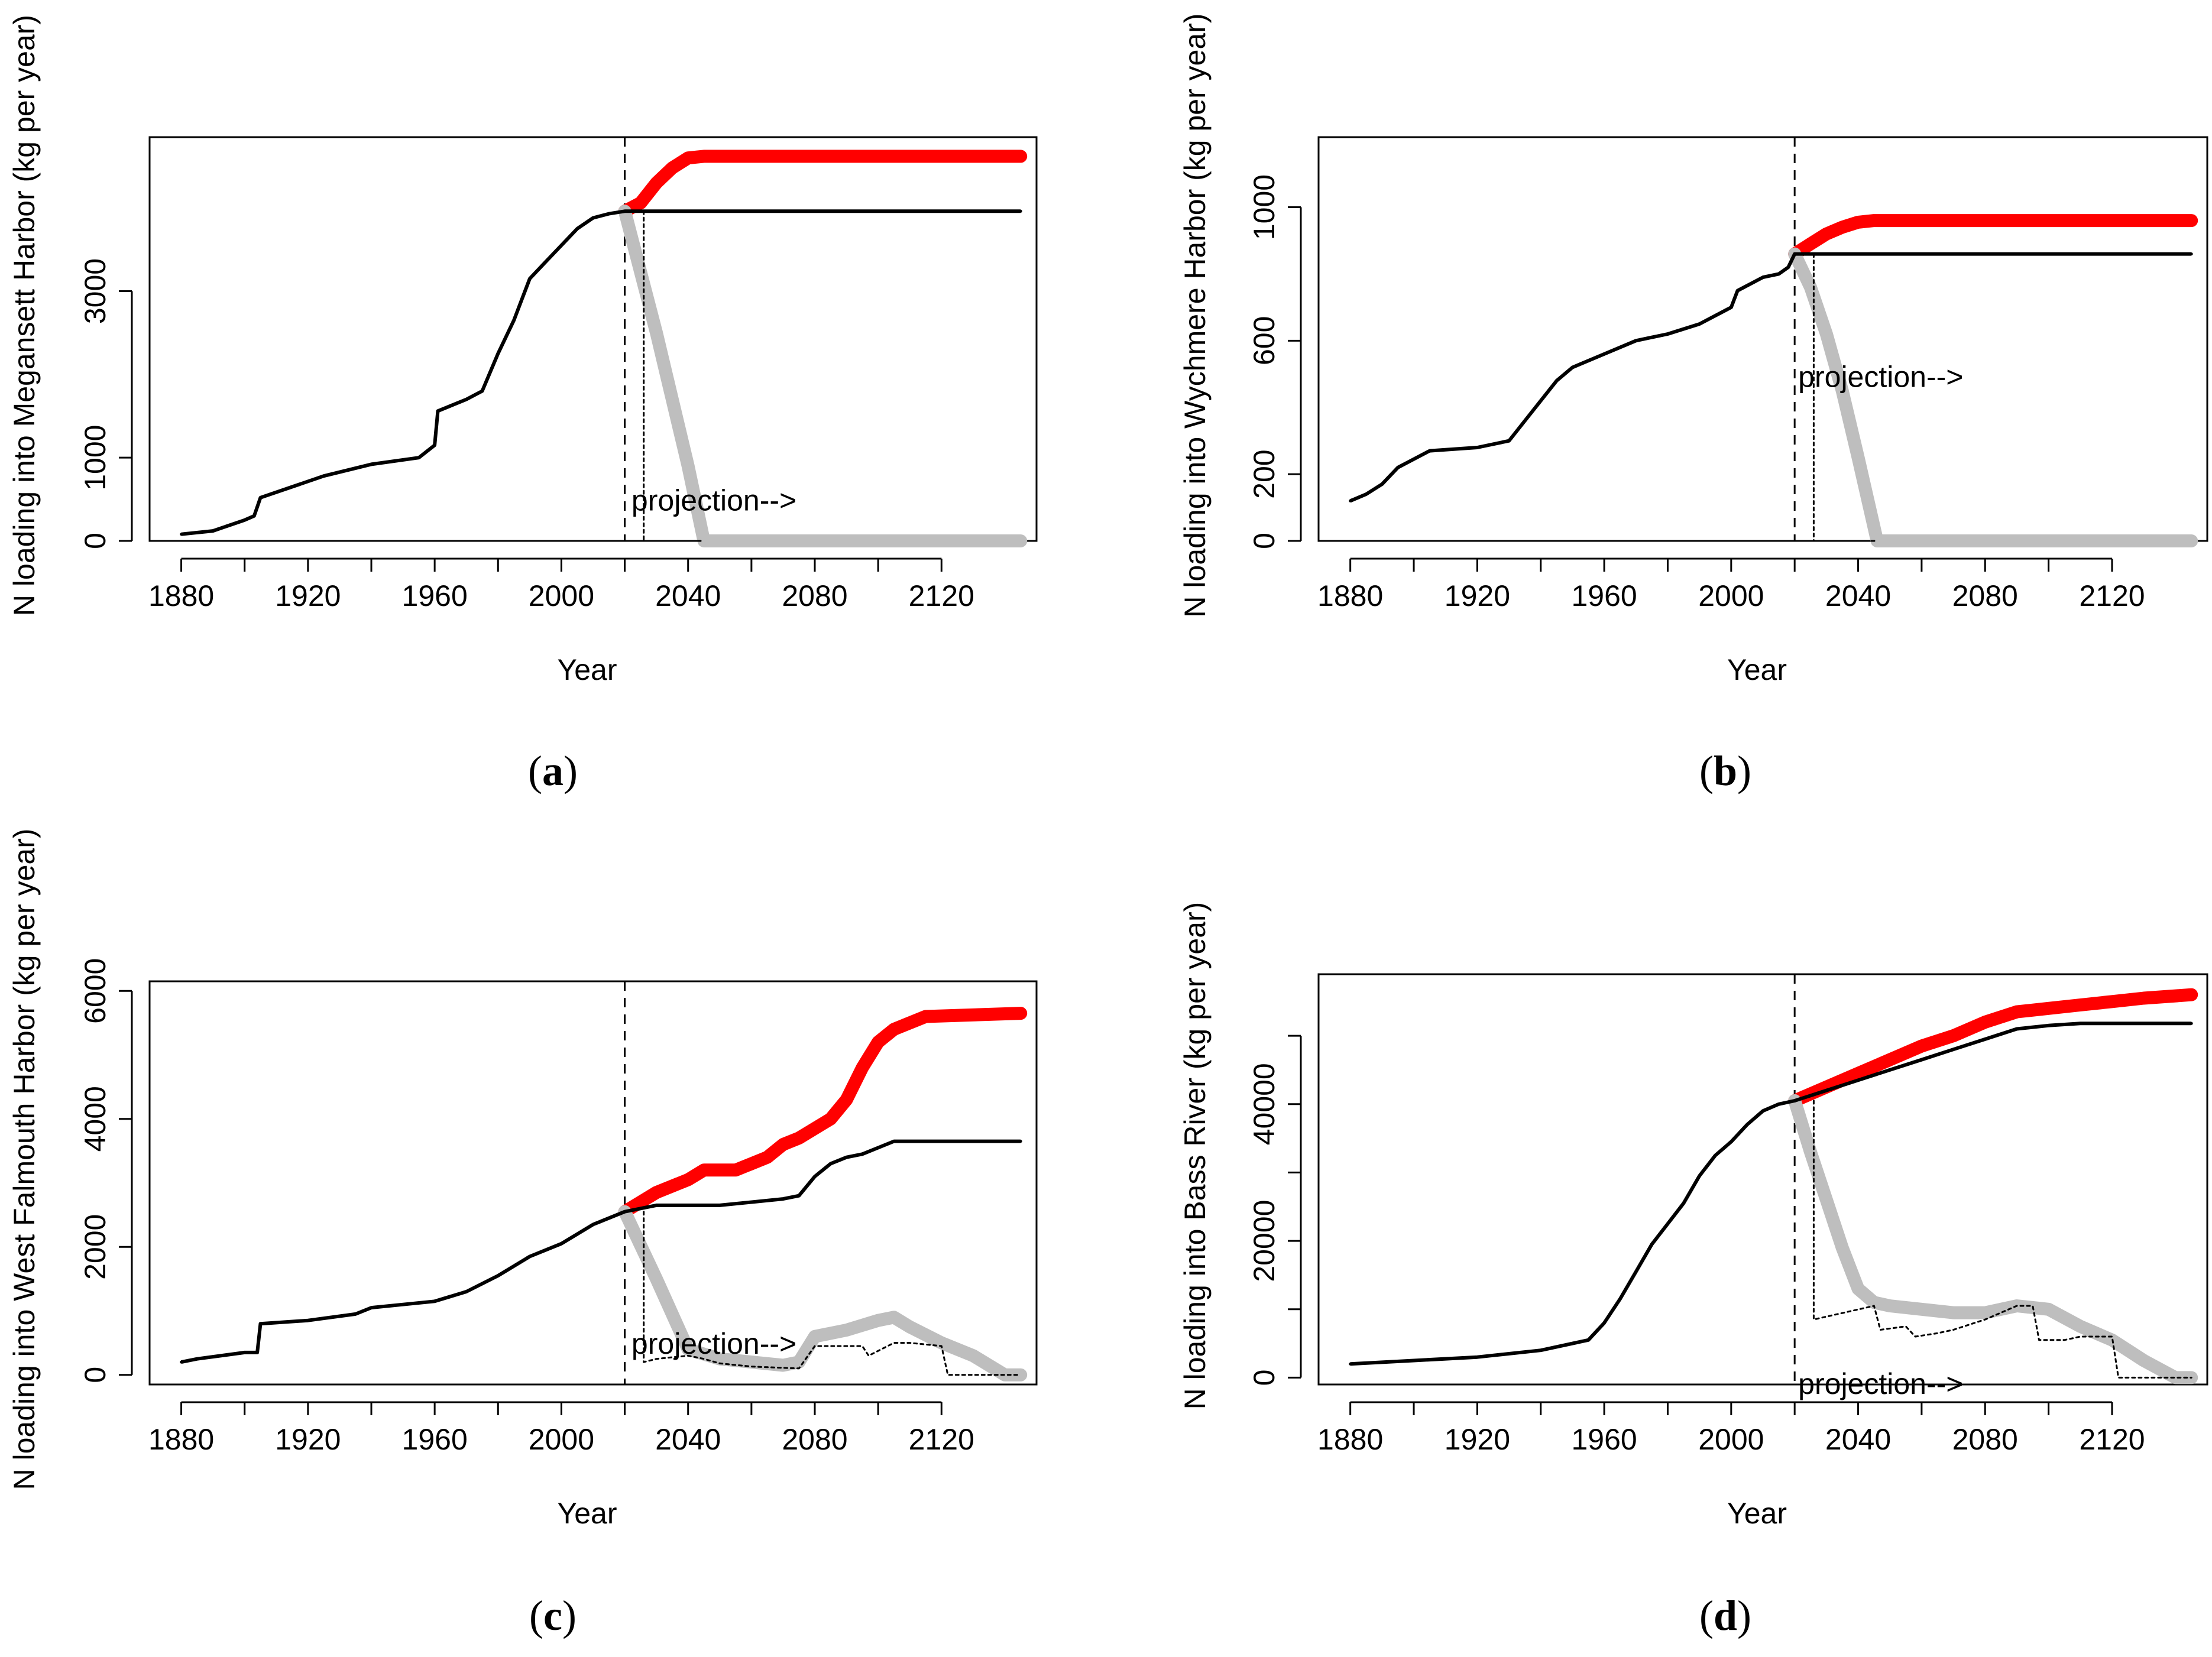 The height and width of the screenshot is (1657, 2212). Describe the element at coordinates (96, 291) in the screenshot. I see `y-tick-label: 3000` at that location.